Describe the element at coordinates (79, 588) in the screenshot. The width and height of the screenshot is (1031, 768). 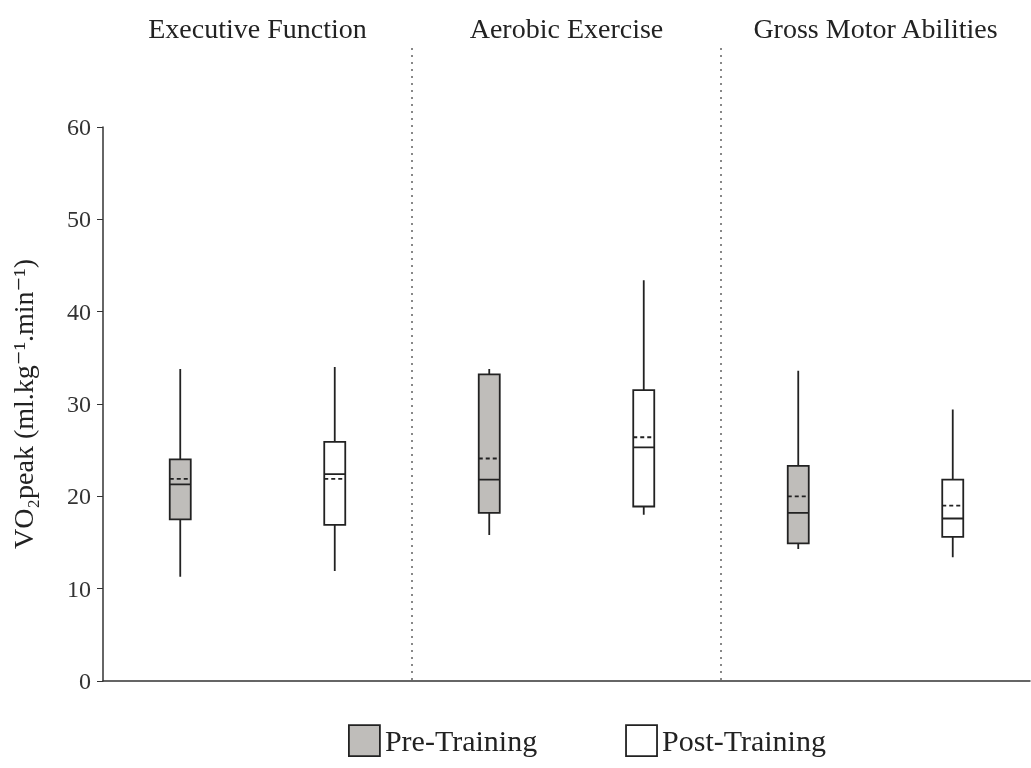
I see `y-tick-label: 10` at that location.